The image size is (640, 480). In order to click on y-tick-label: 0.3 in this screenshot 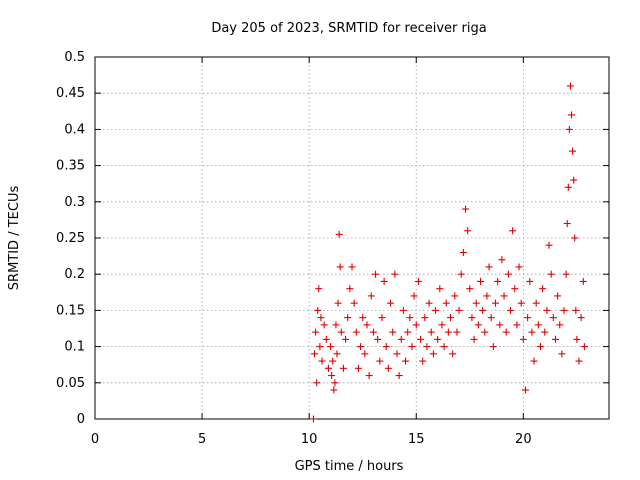, I will do `click(74, 202)`.